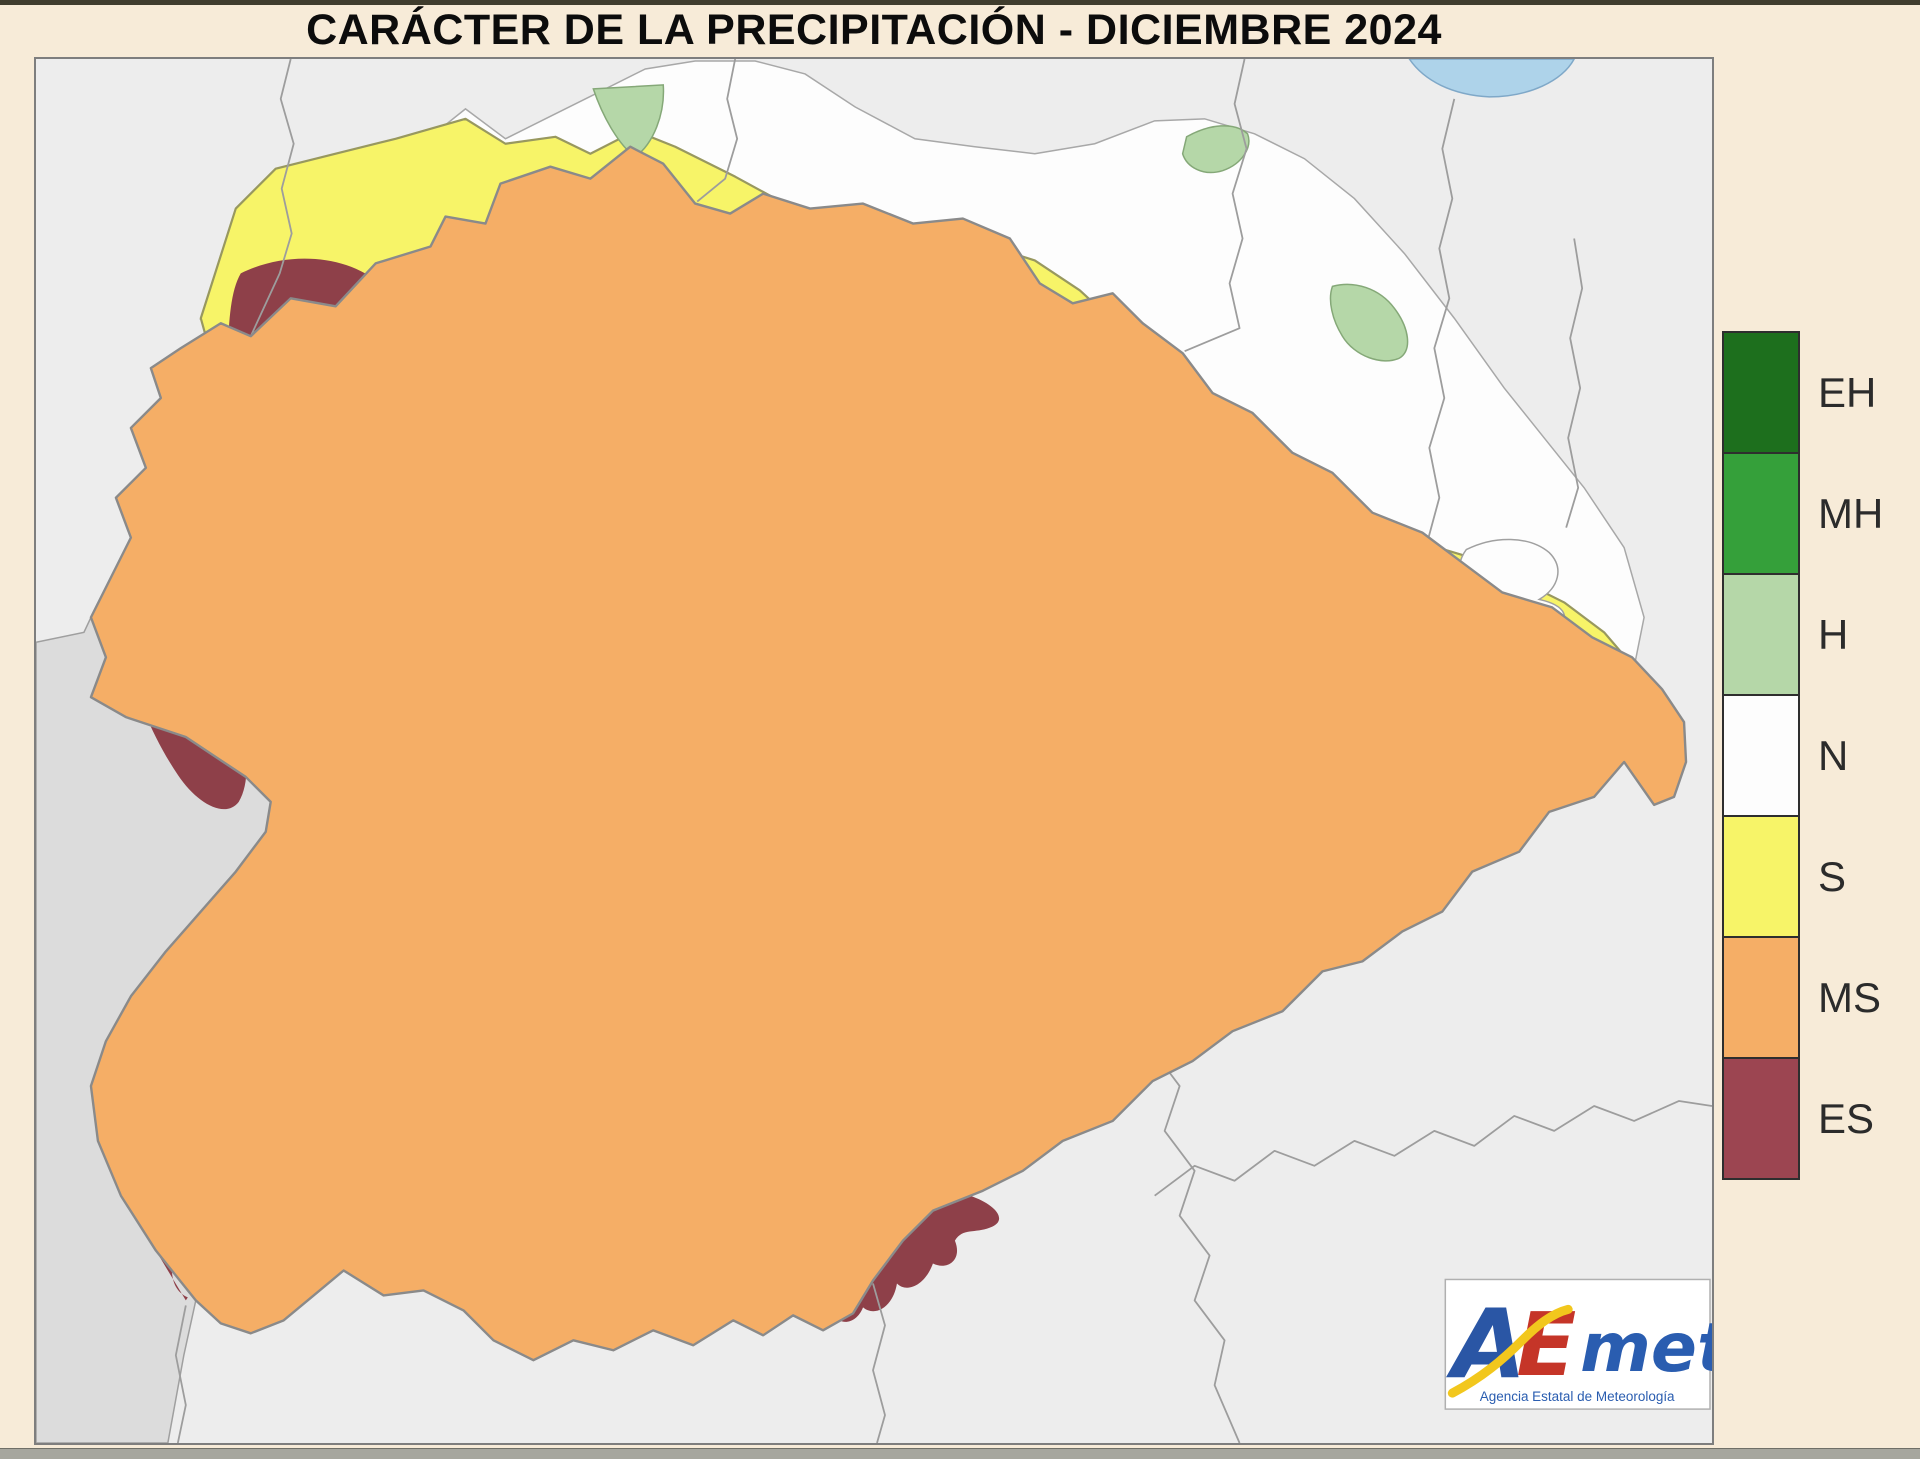 Image resolution: width=1920 pixels, height=1459 pixels. I want to click on logo-box, so click(1577, 1344).